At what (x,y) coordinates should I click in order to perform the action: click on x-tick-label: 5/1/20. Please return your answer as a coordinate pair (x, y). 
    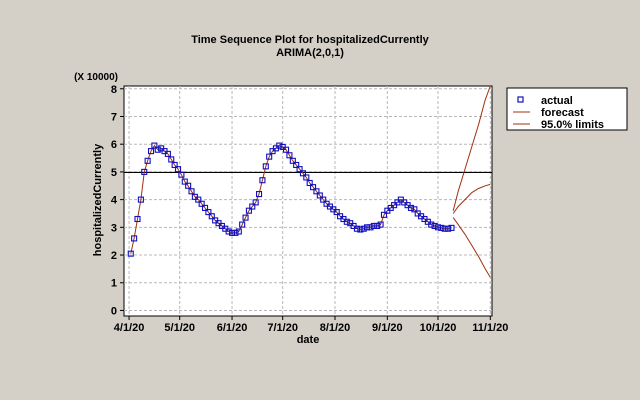
    Looking at the image, I should click on (179, 328).